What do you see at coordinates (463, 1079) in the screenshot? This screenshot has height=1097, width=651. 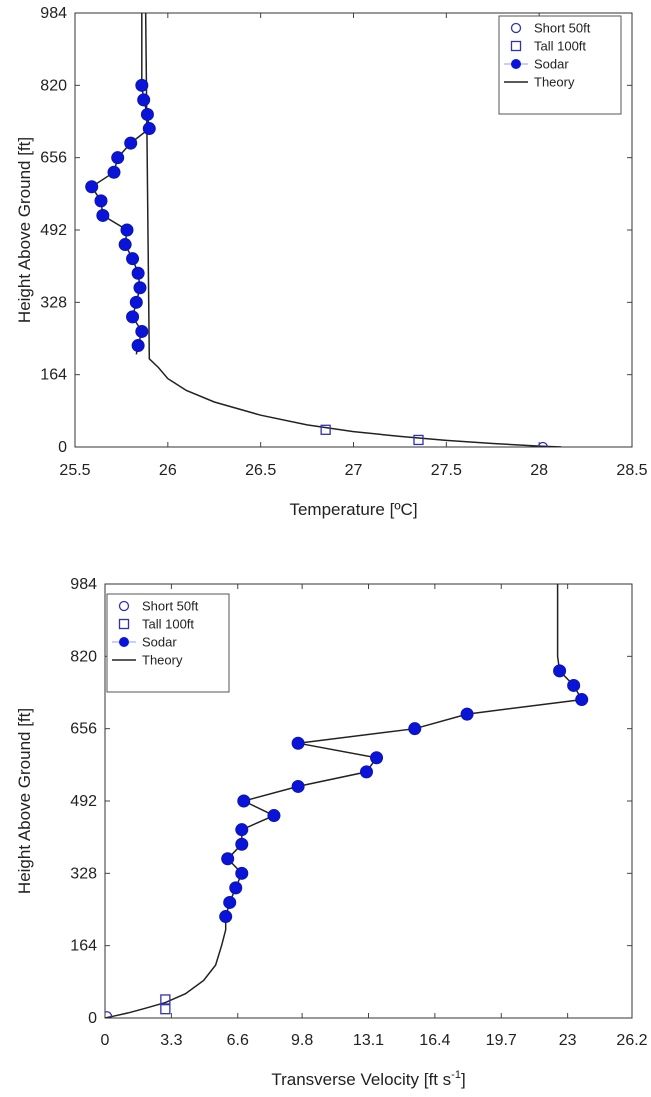 I see `x-axis-label-end: ]` at bounding box center [463, 1079].